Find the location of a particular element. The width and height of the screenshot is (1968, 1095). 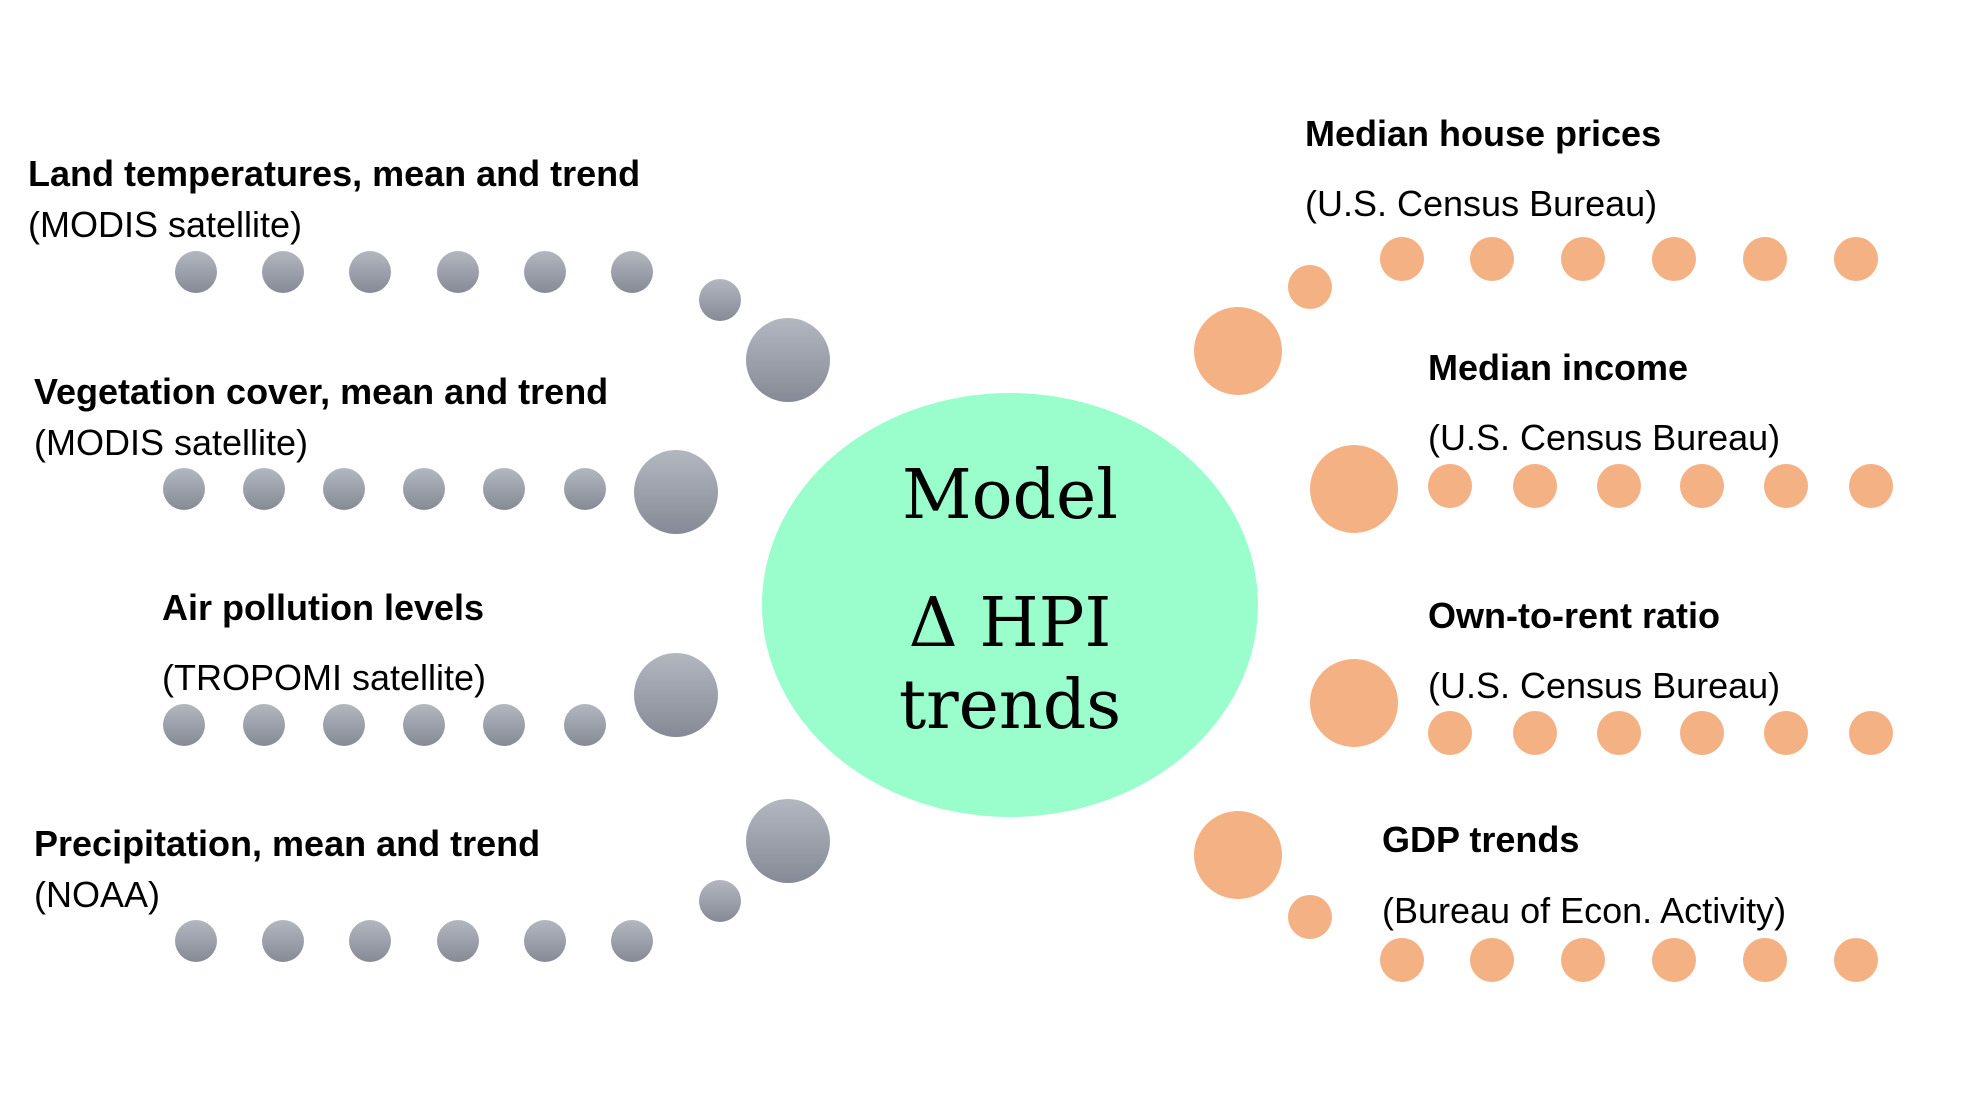

land-temp-source: (MODIS satellite) is located at coordinates (165, 224).